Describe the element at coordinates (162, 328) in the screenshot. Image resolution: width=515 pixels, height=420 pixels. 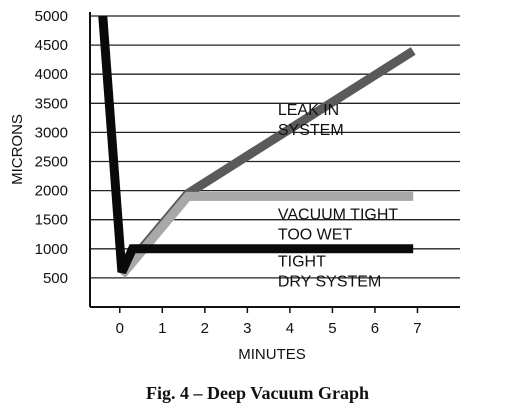
I see `x-tick-label: 1` at that location.